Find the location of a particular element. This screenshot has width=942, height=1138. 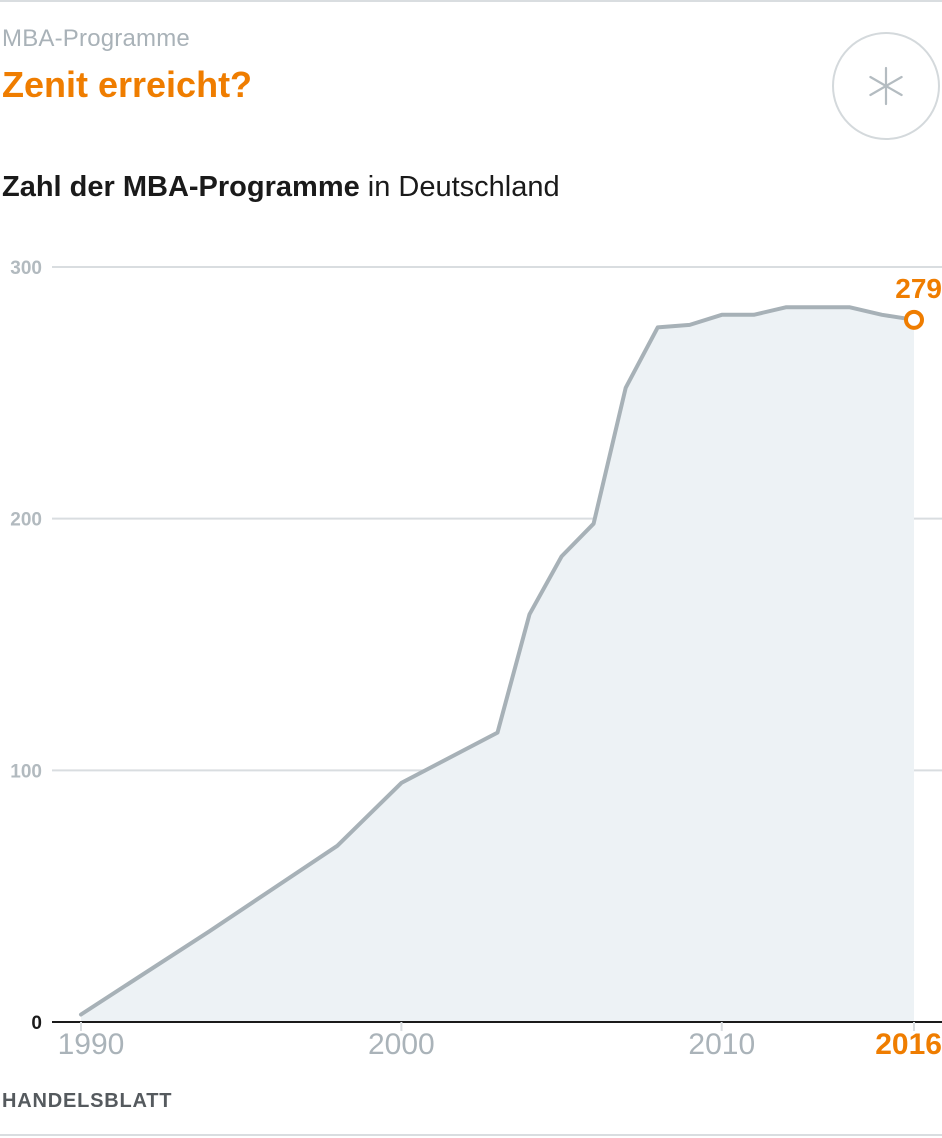

chart-subtitle-bold: Zahl der MBA-Programme is located at coordinates (181, 187).